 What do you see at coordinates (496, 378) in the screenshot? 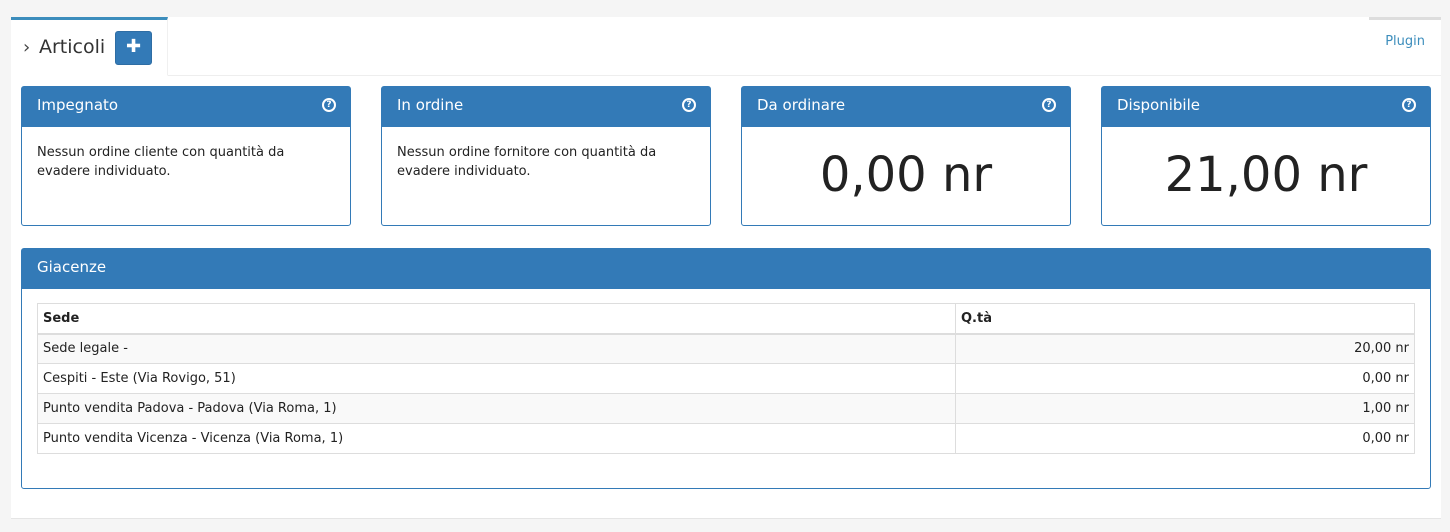
I see `cell-sede: Cespiti - Este (Via Rovigo, 51)` at bounding box center [496, 378].